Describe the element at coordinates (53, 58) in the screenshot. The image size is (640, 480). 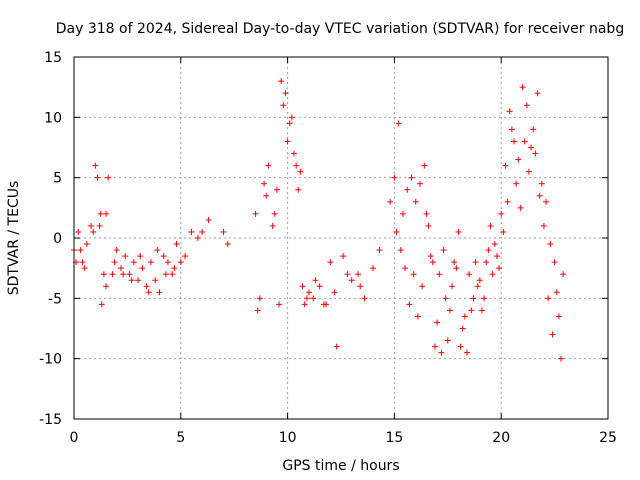
I see `y-tick-label: 15` at that location.